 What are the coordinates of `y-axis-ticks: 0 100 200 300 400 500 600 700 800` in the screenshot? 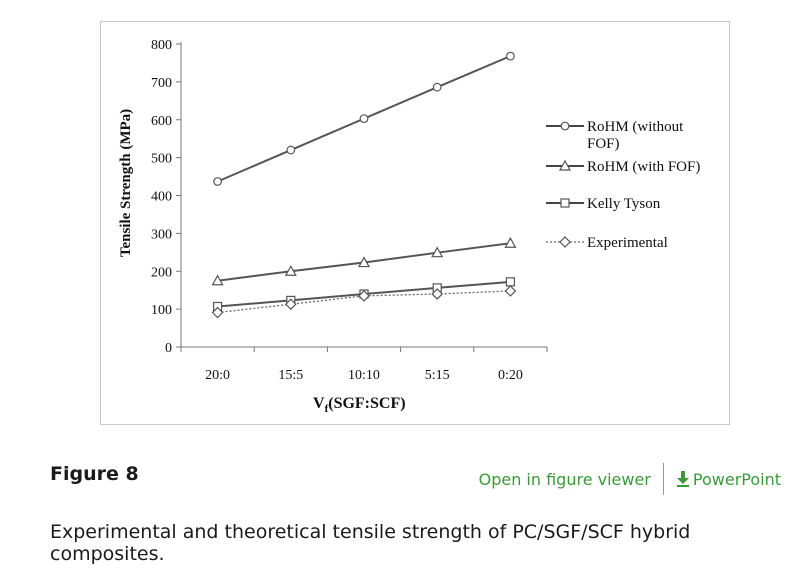 It's located at (166, 197).